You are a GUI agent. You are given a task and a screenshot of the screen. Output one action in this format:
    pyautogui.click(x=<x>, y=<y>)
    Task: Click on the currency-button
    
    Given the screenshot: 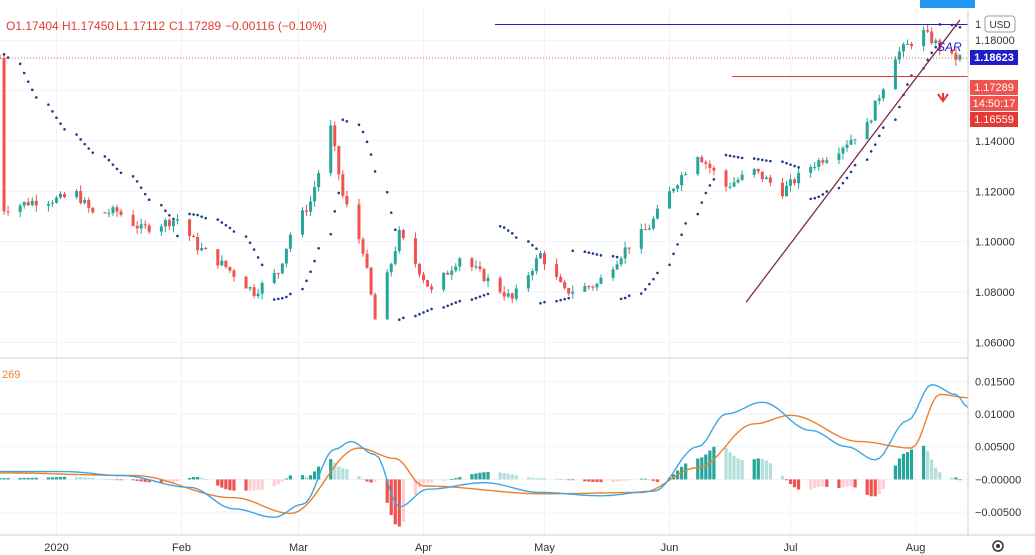 What is the action you would take?
    pyautogui.click(x=1000, y=24)
    